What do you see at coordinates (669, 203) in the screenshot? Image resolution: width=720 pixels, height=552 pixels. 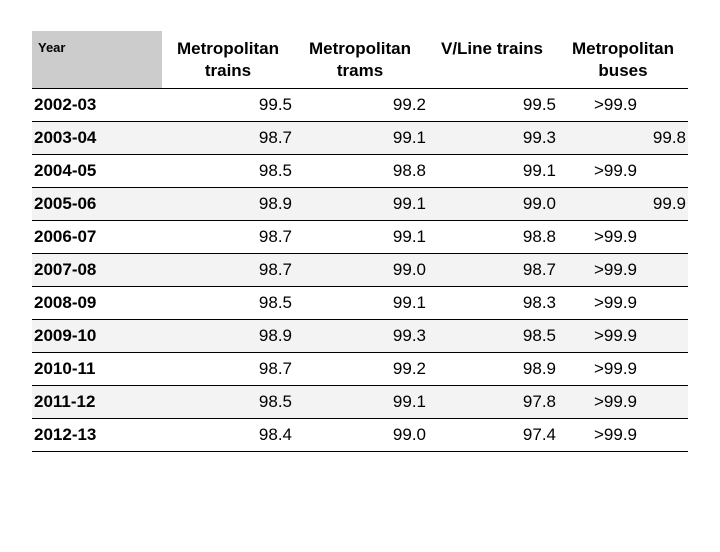 I see `cell-metro-buses: 99.9` at bounding box center [669, 203].